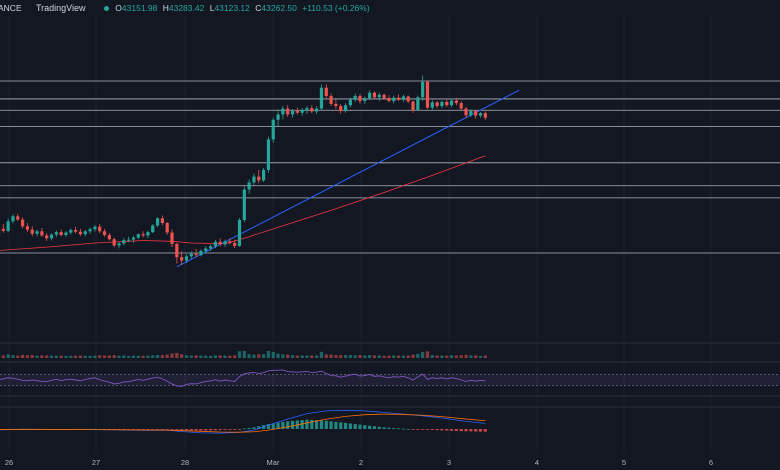 The width and height of the screenshot is (780, 470). Describe the element at coordinates (390, 380) in the screenshot. I see `rsi-band` at that location.